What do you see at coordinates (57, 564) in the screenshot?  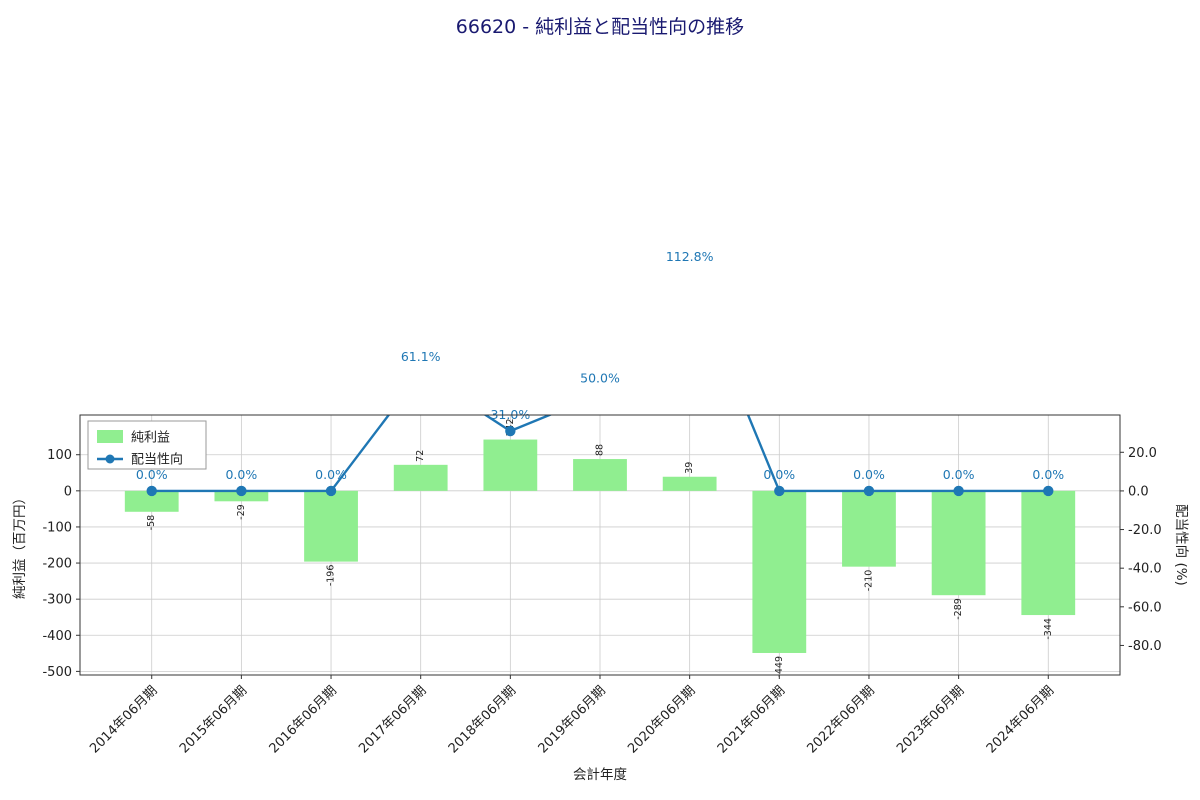 I see `left-axis-tick-label: -200` at bounding box center [57, 564].